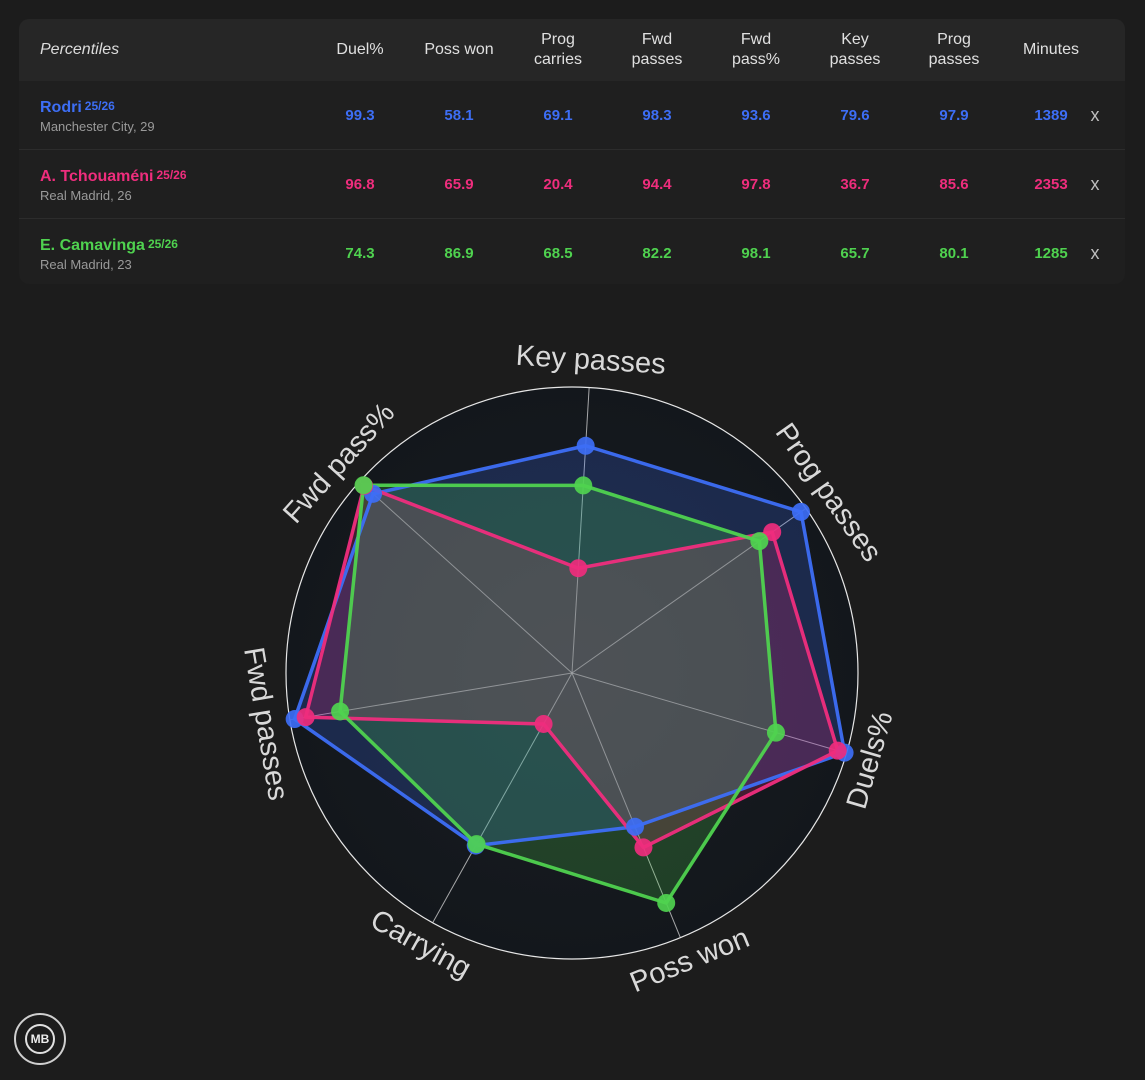  Describe the element at coordinates (558, 253) in the screenshot. I see `table-cell: 68.5` at that location.